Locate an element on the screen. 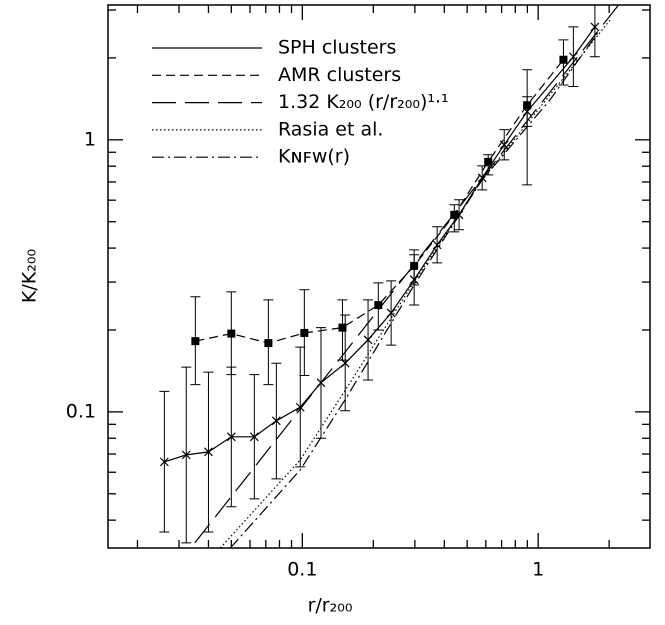 This screenshot has width=665, height=625. legend-label: AMR clusters is located at coordinates (339, 75).